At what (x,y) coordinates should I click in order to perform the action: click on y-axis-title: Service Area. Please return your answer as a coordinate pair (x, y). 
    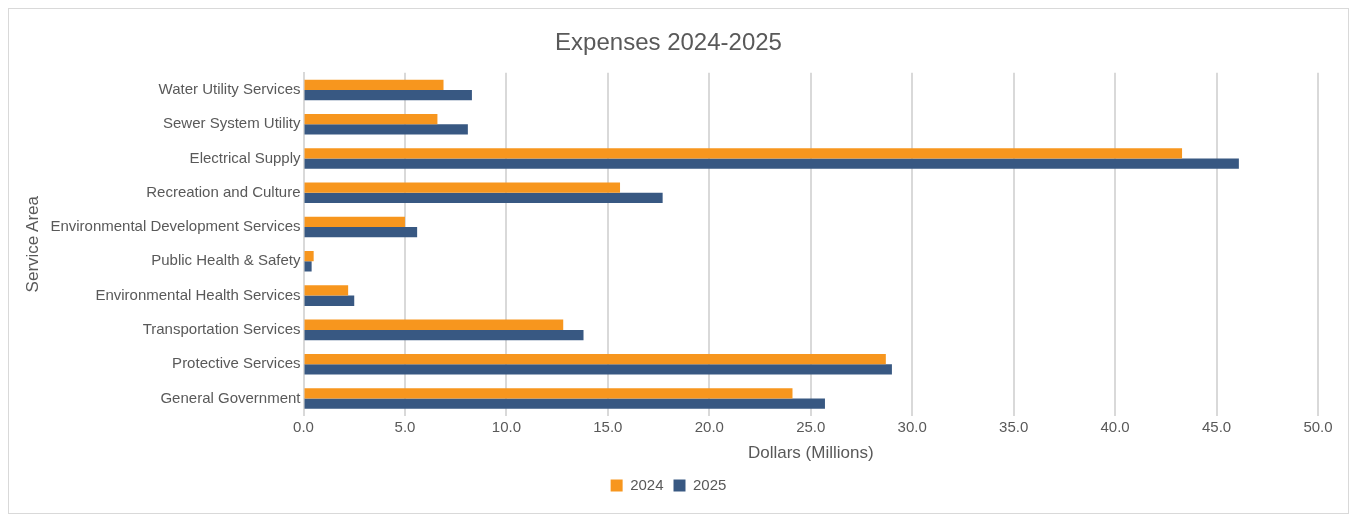
    Looking at the image, I should click on (32, 244).